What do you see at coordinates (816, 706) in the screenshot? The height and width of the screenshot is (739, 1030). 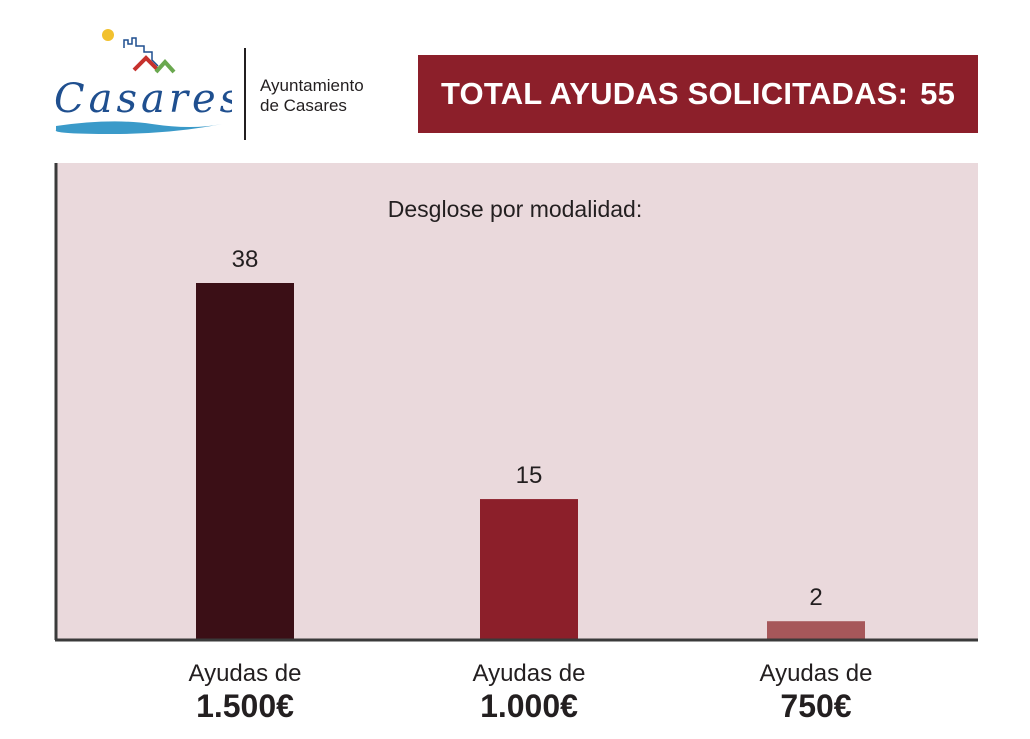 I see `category-label-amount: 750€` at bounding box center [816, 706].